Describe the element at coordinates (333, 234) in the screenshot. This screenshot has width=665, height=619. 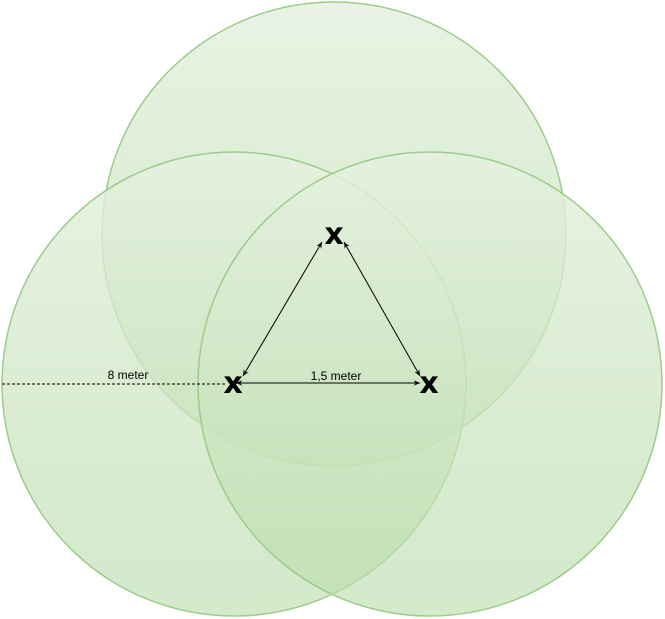
I see `node-top-mark: x` at that location.